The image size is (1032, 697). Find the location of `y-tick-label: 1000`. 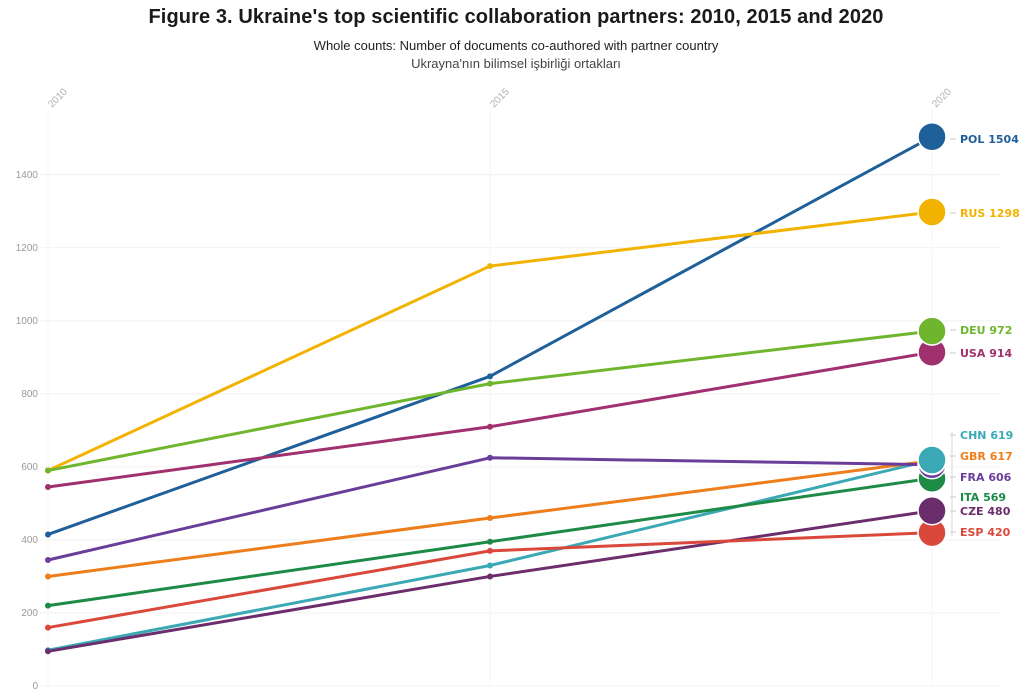

y-tick-label: 1000 is located at coordinates (27, 321).